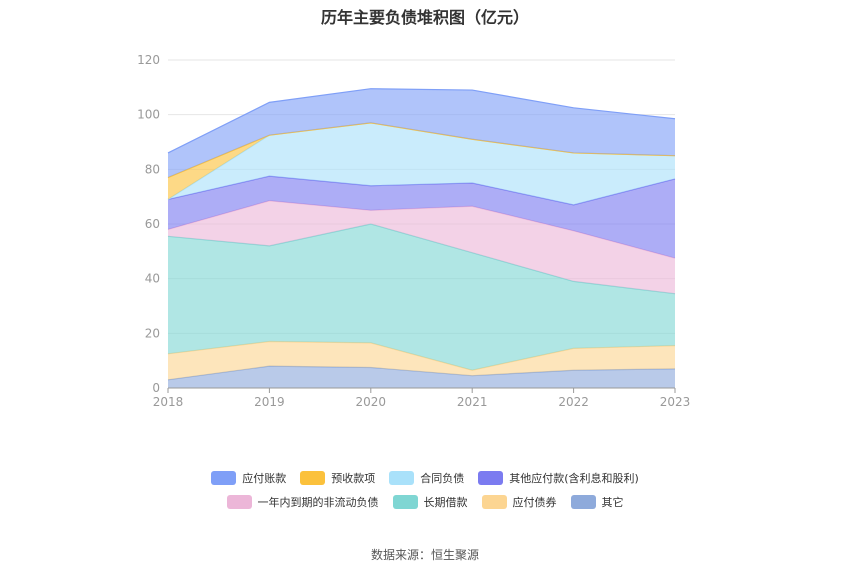  I want to click on legend-item: 预收款项, so click(337, 478).